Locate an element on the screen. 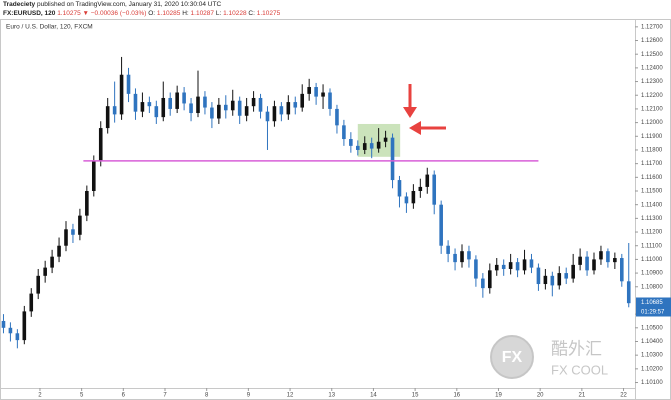 The width and height of the screenshot is (671, 400). y-tick-label: 1.12200 is located at coordinates (652, 96).